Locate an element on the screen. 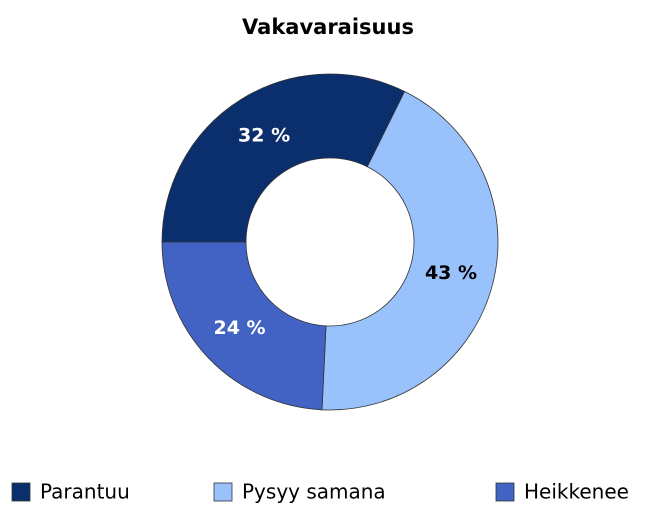  data-label: 24 % is located at coordinates (239, 328).